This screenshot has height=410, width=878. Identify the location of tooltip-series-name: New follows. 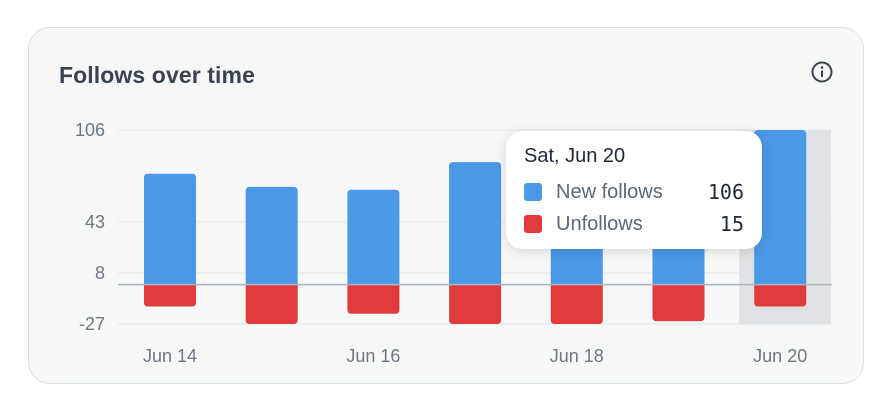
(609, 191).